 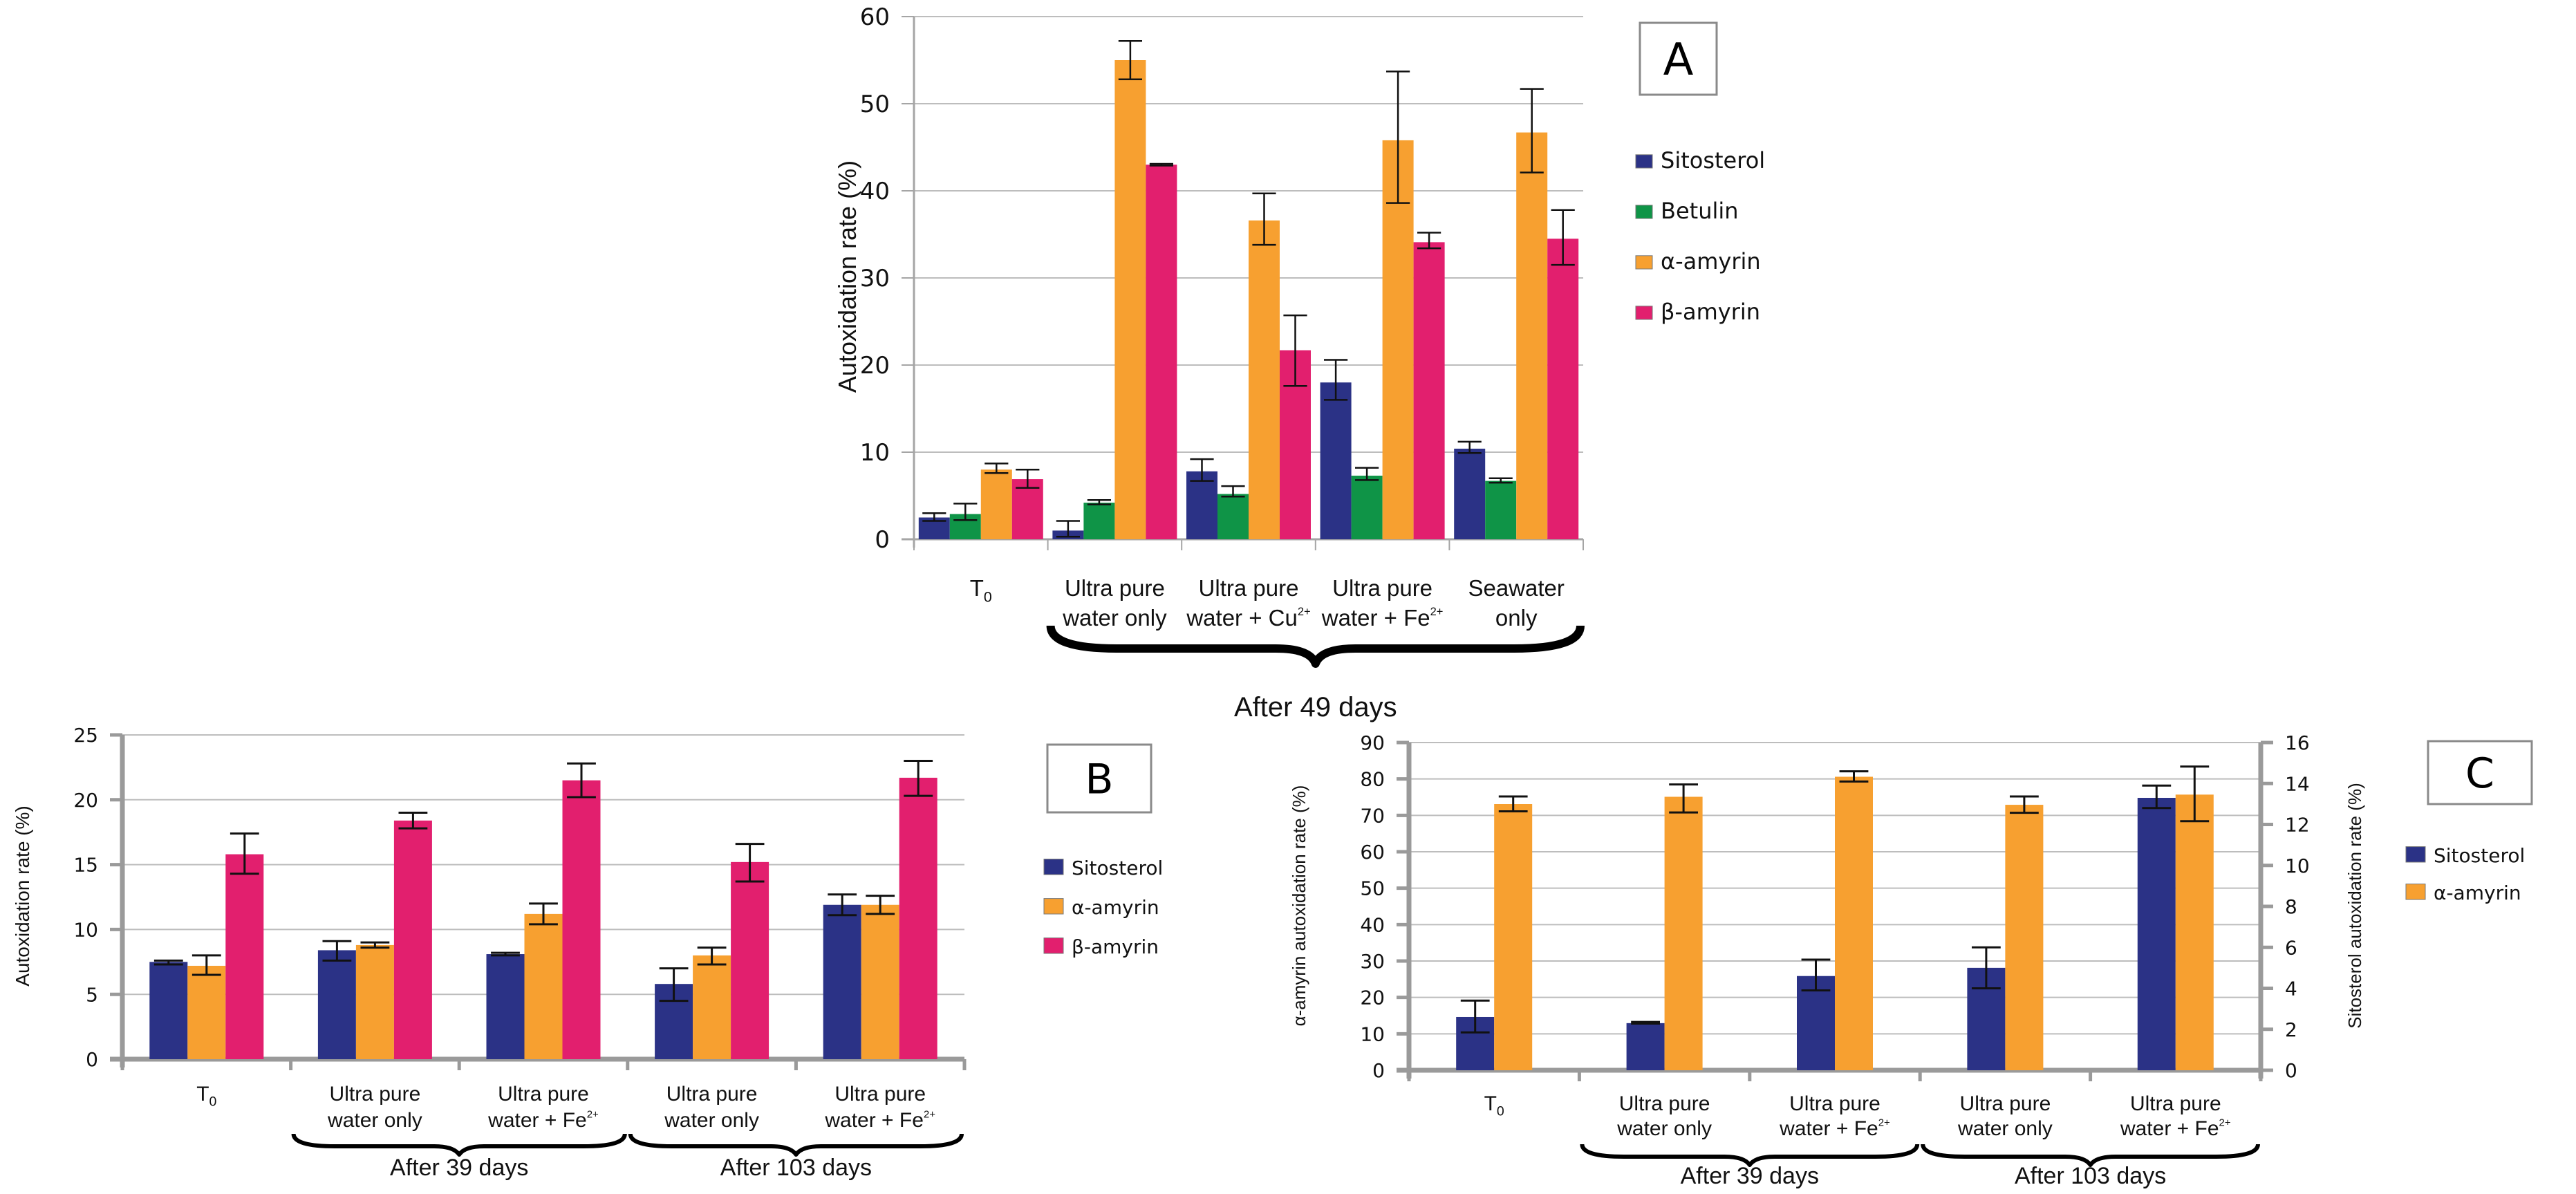 What do you see at coordinates (2291, 947) in the screenshot?
I see `right-y-tick-label: 6` at bounding box center [2291, 947].